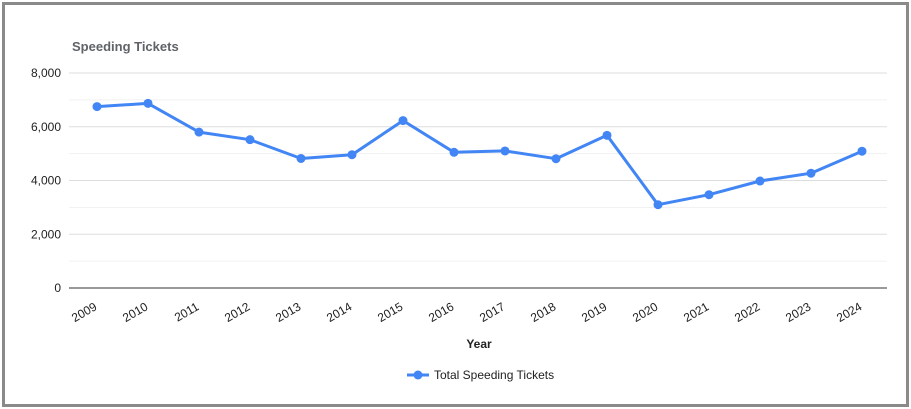 This screenshot has width=911, height=409. Describe the element at coordinates (696, 312) in the screenshot. I see `x-tick-label: 2021` at that location.